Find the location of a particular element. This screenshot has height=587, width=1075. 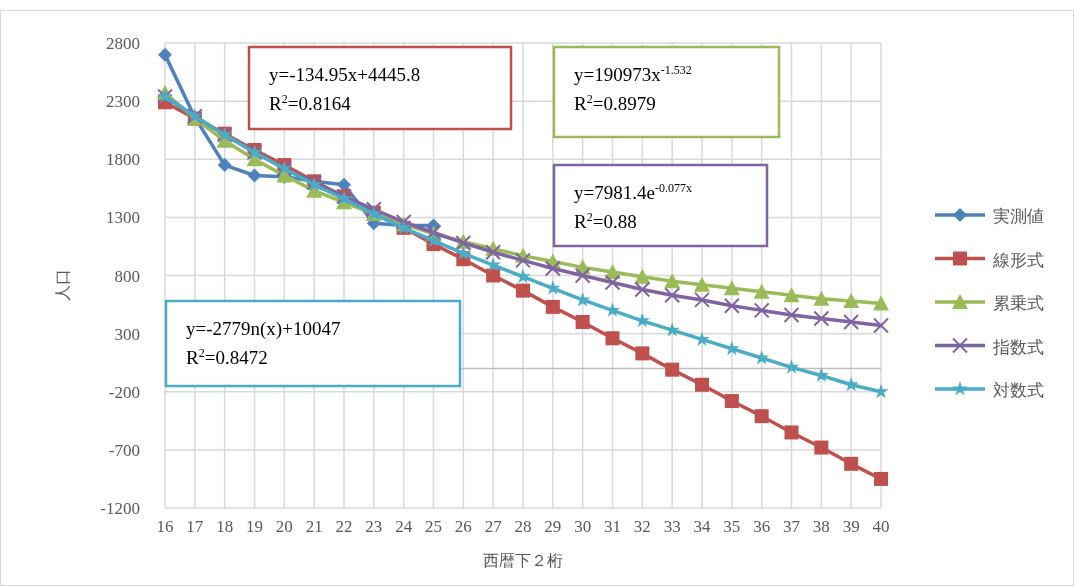

legend-label: 実測値 is located at coordinates (1018, 216).